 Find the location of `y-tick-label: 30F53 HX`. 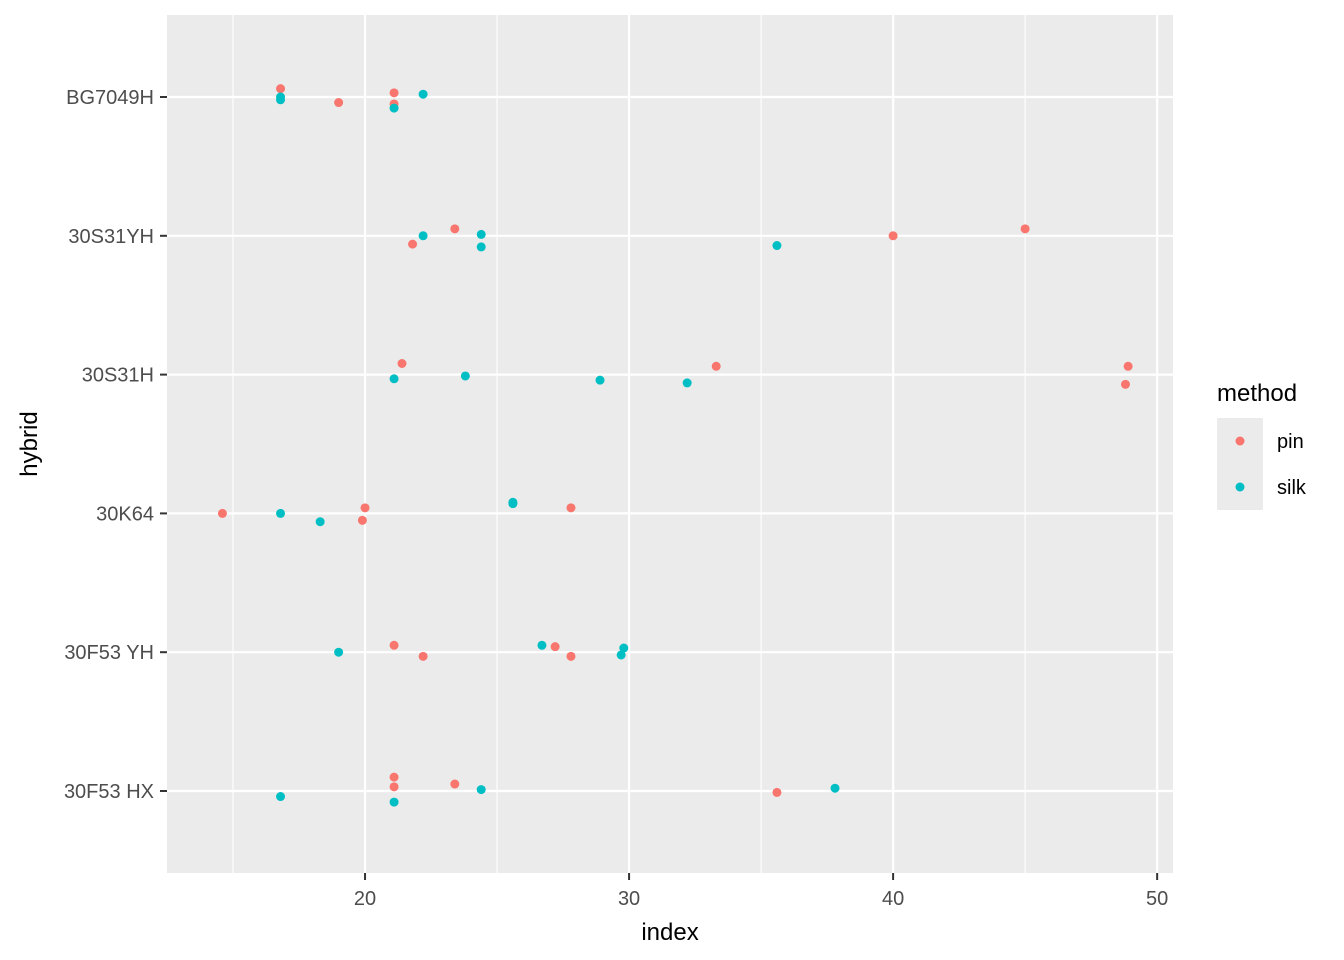

y-tick-label: 30F53 HX is located at coordinates (109, 792).